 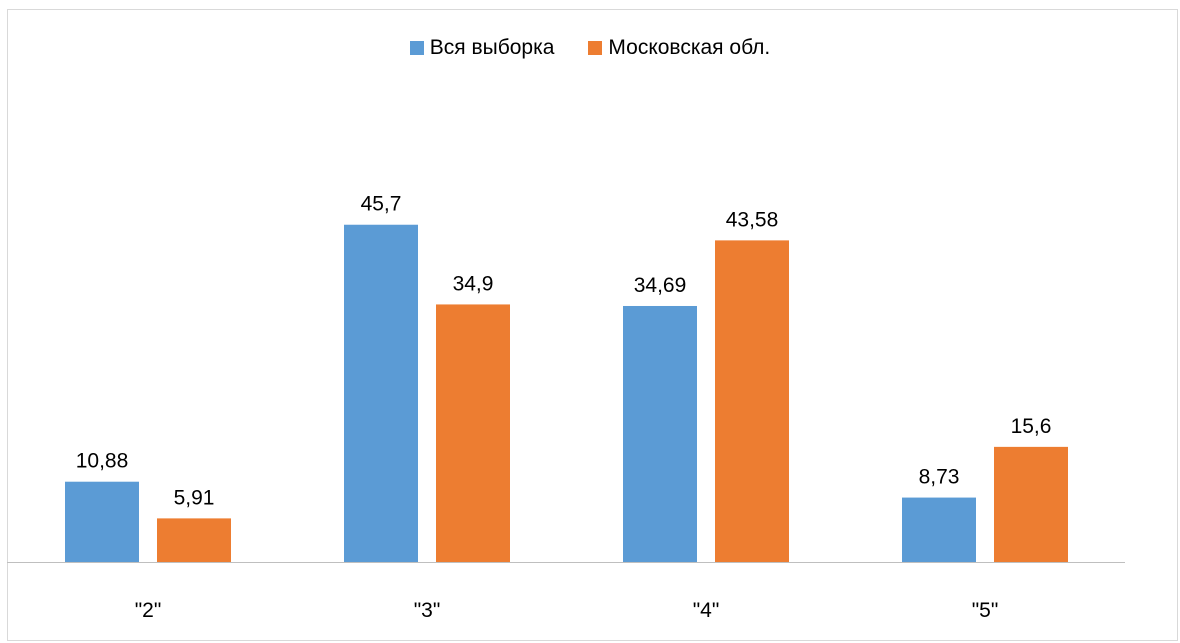 I want to click on data-label-series-1-3: 34,69, so click(x=660, y=285).